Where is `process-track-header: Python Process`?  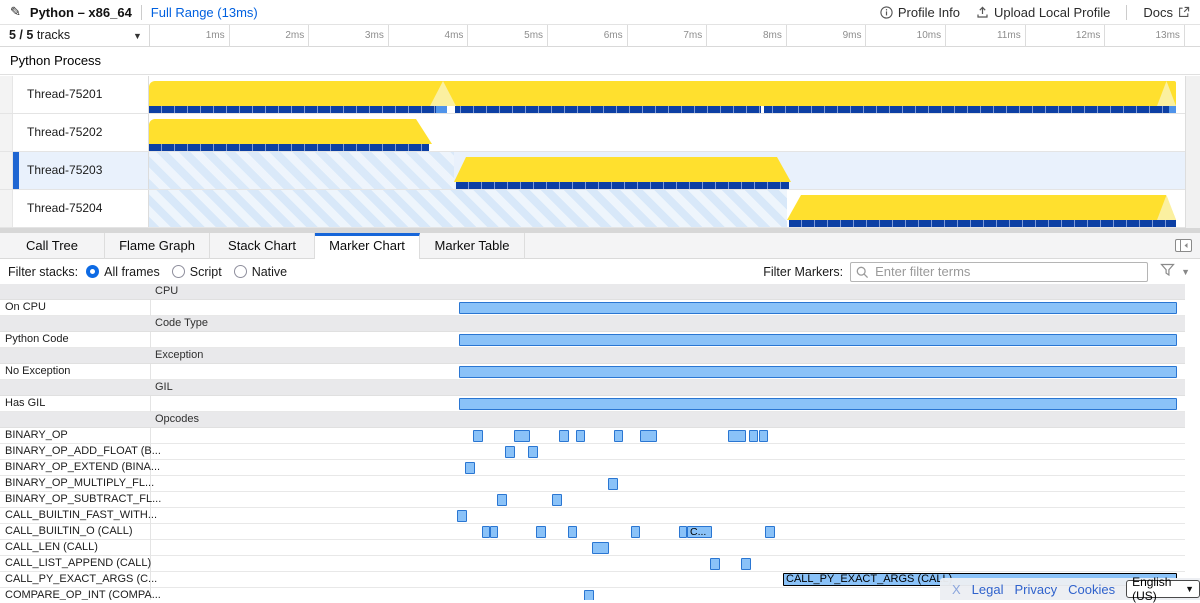
process-track-header: Python Process is located at coordinates (600, 61).